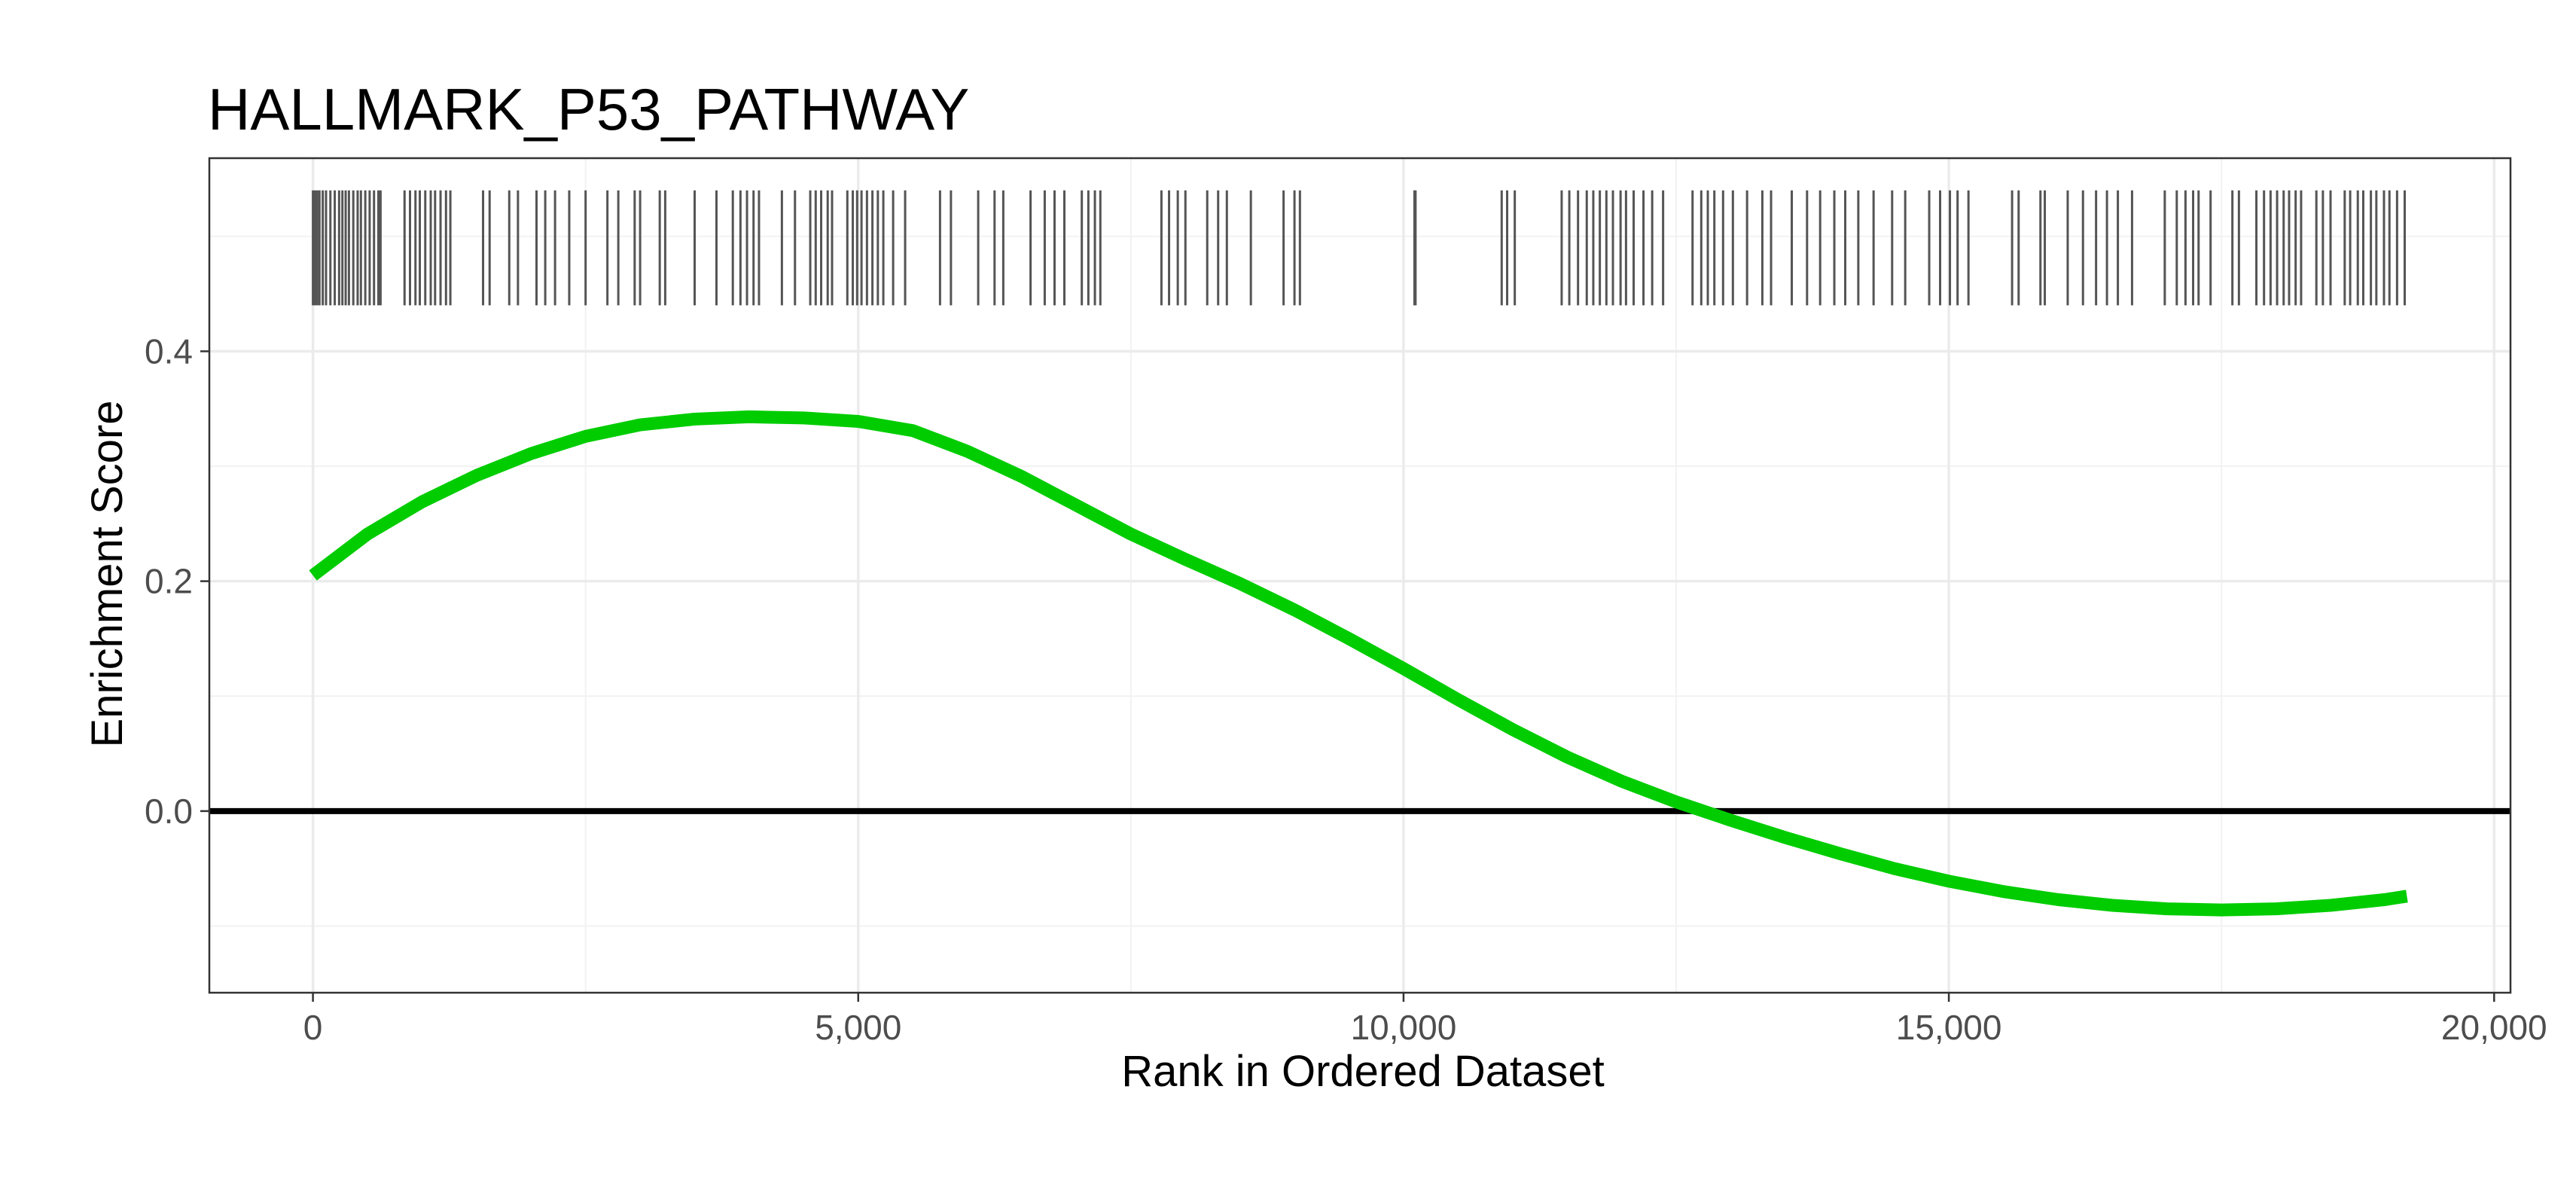 The height and width of the screenshot is (1178, 2576). Describe the element at coordinates (169, 582) in the screenshot. I see `y-tick-label: 0.2` at that location.